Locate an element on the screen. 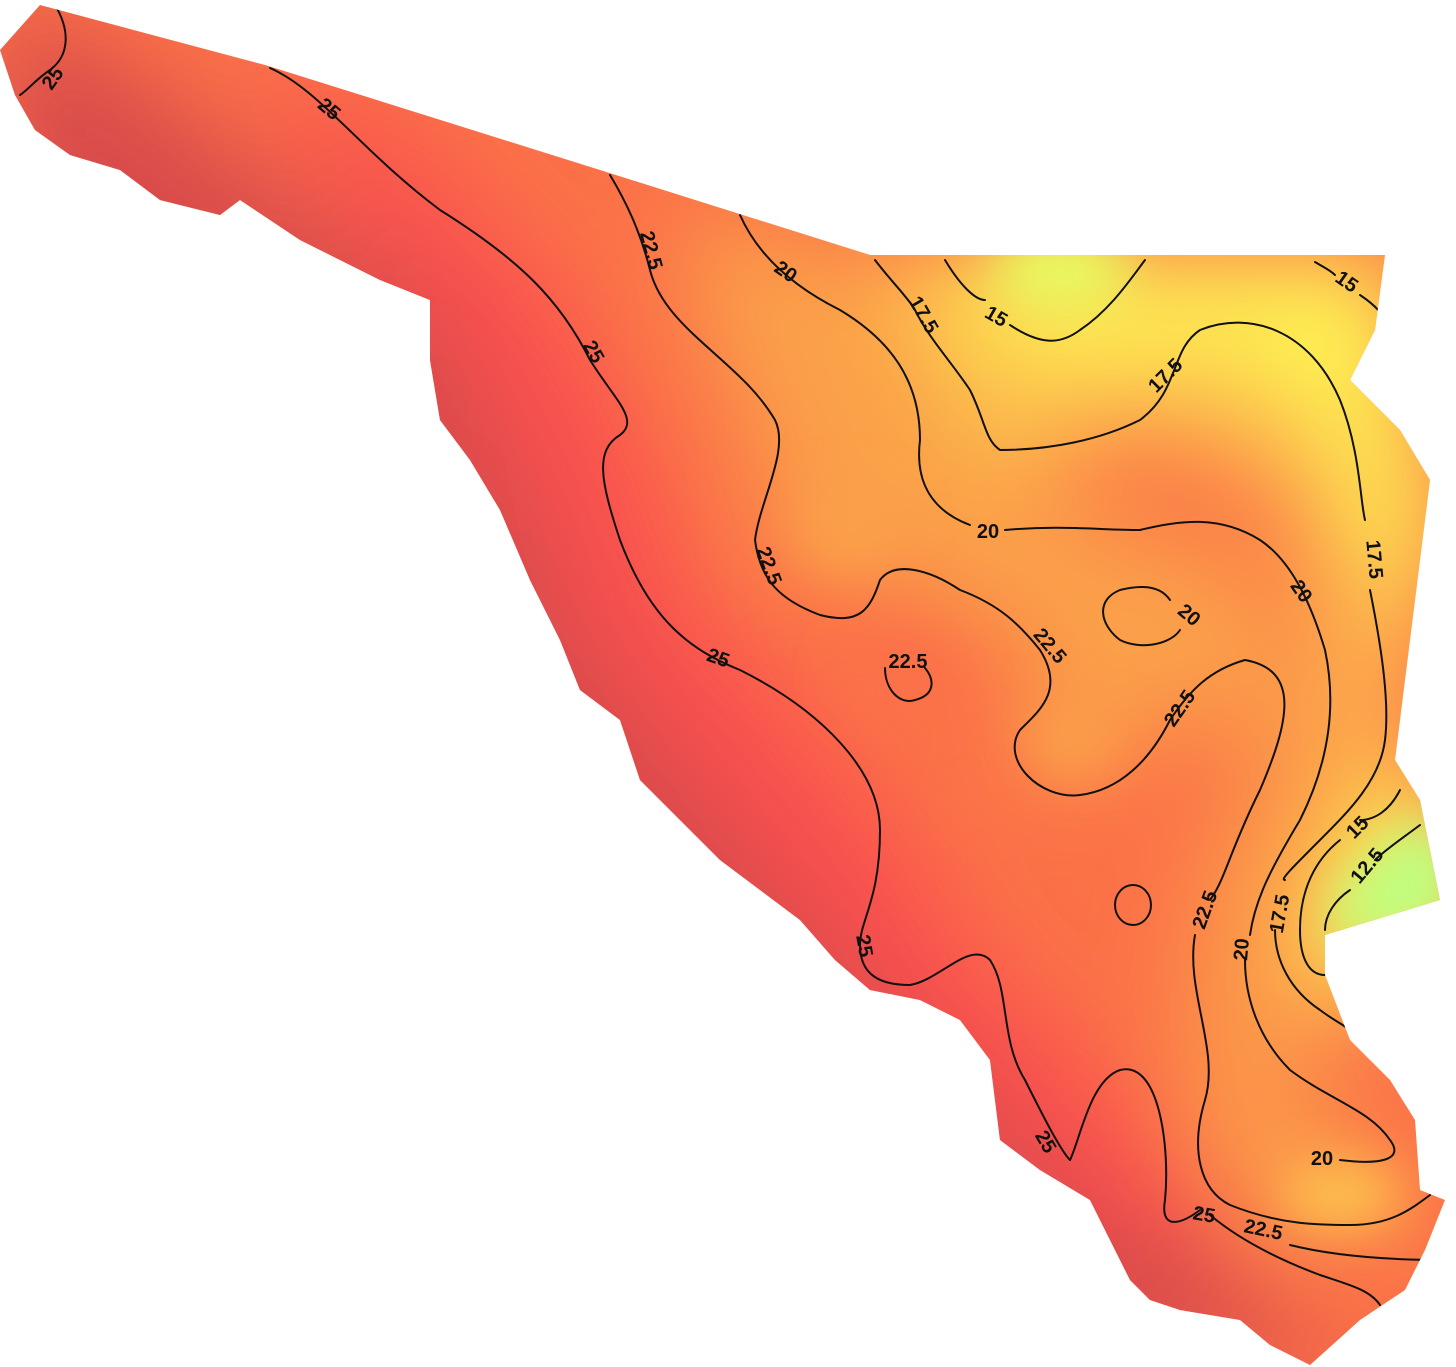  contour-20-middle is located at coordinates (1168, 728).